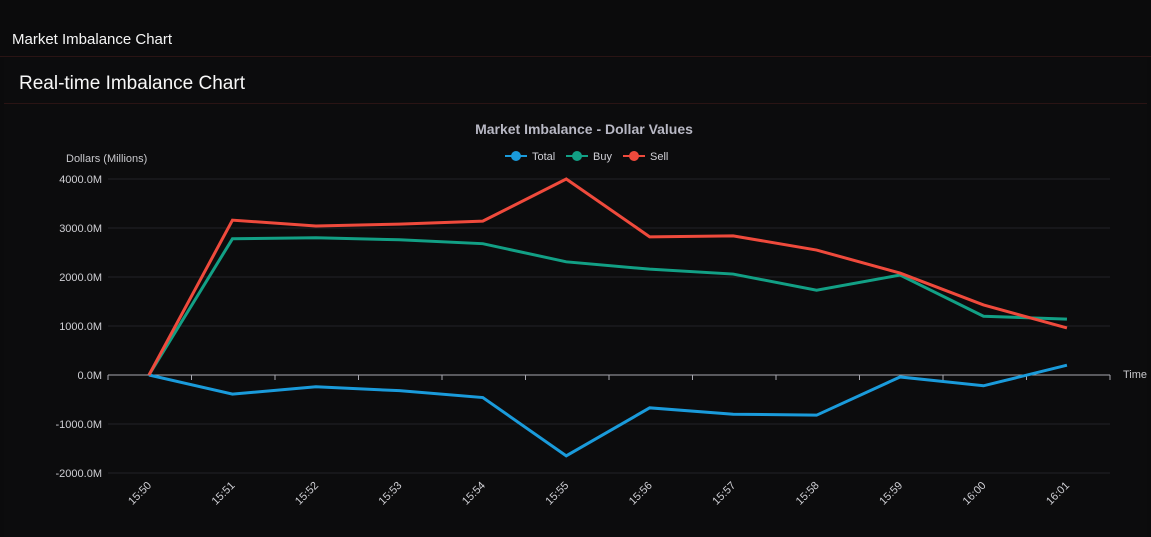  I want to click on y-tick-label: 1000.0M, so click(80, 327).